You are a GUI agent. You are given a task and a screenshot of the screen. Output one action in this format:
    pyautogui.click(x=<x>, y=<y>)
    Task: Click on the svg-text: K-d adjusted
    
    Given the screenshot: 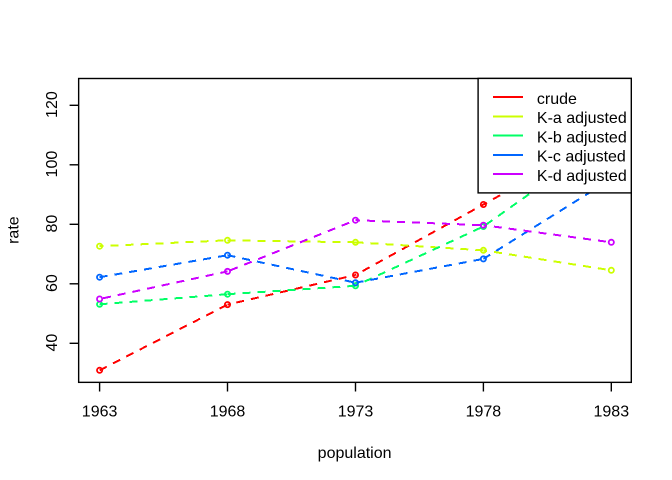 What is the action you would take?
    pyautogui.click(x=582, y=176)
    